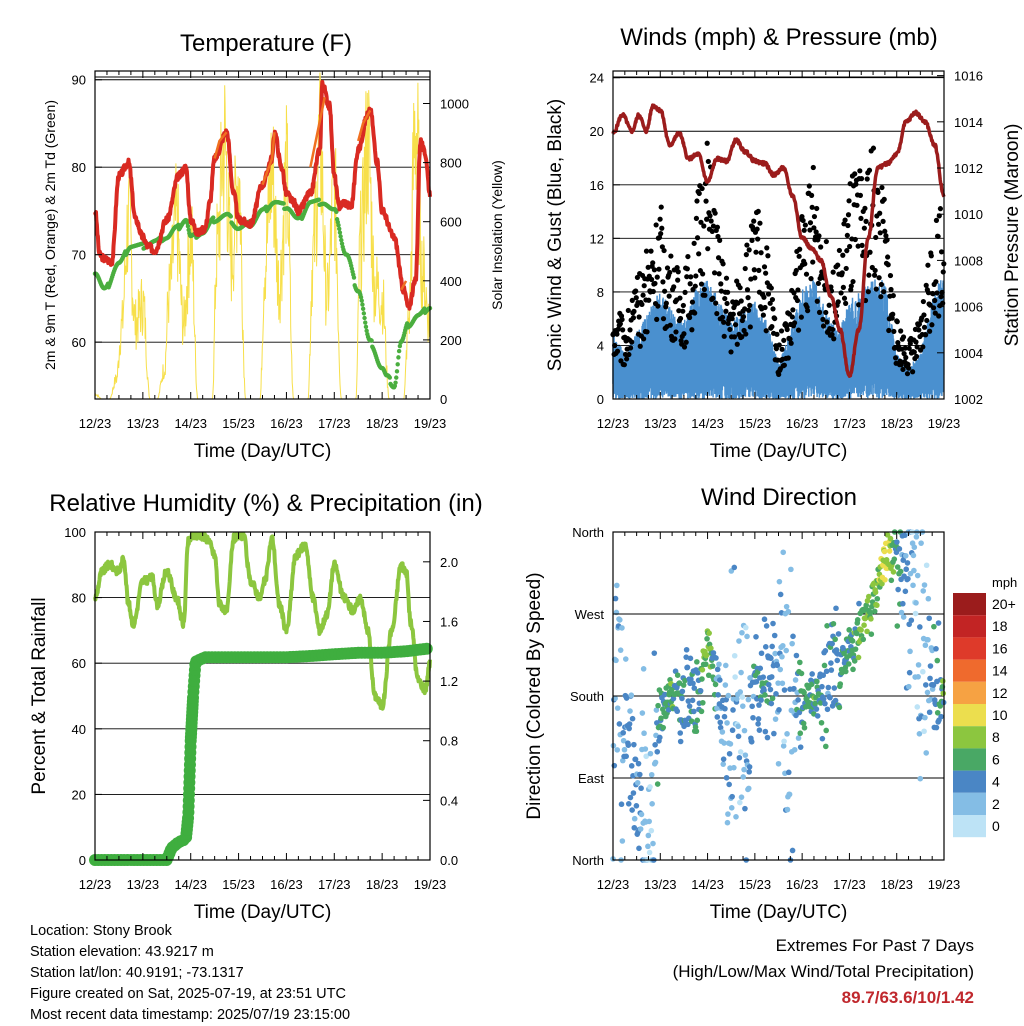 This screenshot has height=1026, width=1024. Describe the element at coordinates (969, 692) in the screenshot. I see `colorbar-swatch` at that location.